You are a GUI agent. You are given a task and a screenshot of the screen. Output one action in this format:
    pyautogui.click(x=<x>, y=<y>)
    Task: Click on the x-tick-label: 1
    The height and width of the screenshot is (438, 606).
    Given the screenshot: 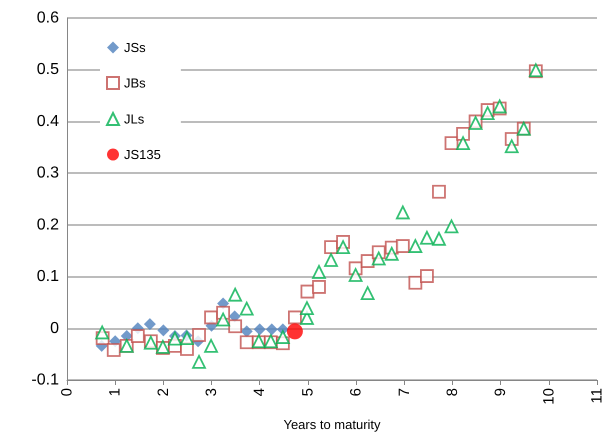 What is the action you would take?
    pyautogui.click(x=115, y=392)
    